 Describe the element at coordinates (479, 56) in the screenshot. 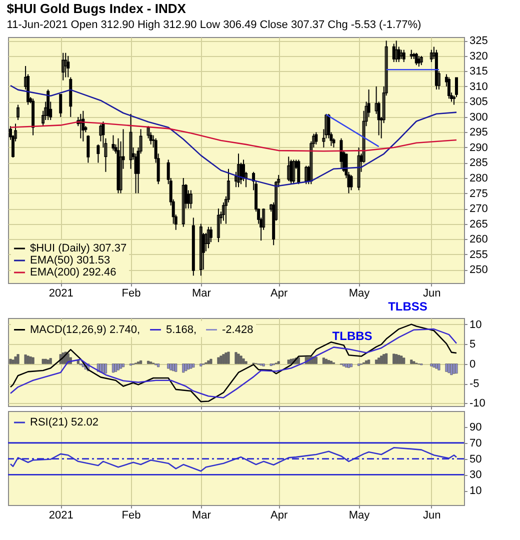

I see `y-tick-label: 320` at that location.